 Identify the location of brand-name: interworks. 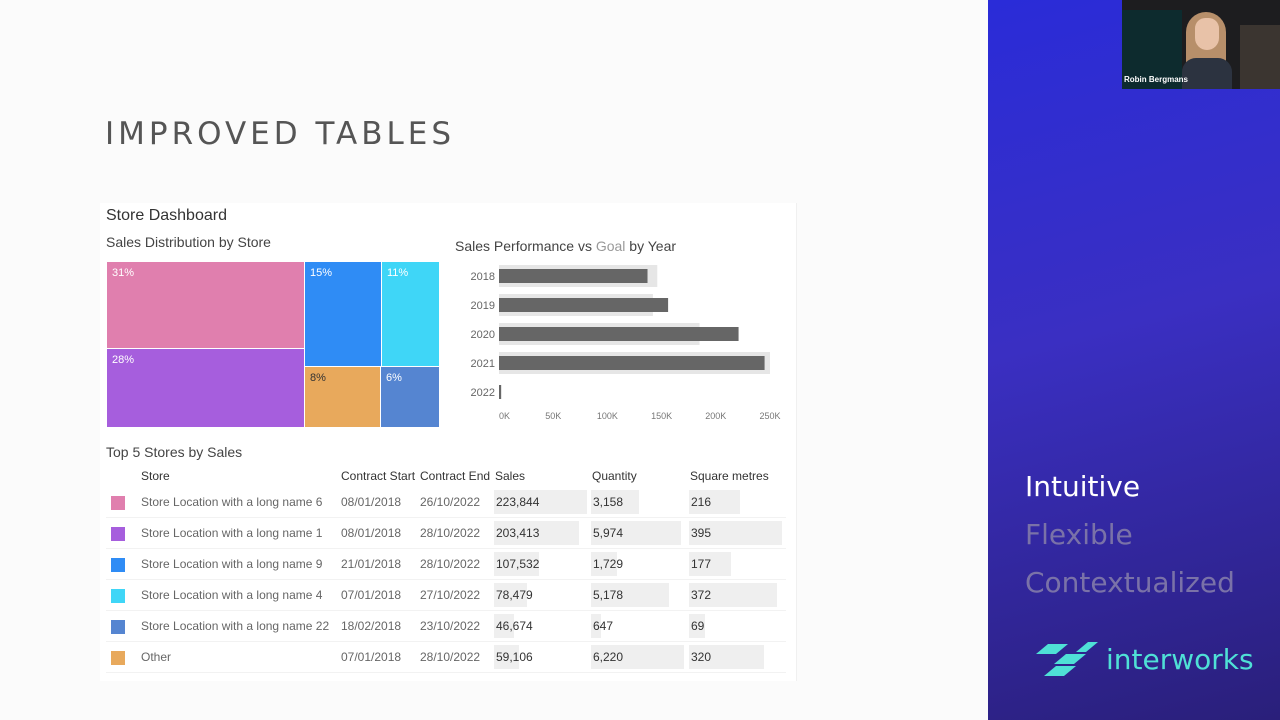
(1180, 659).